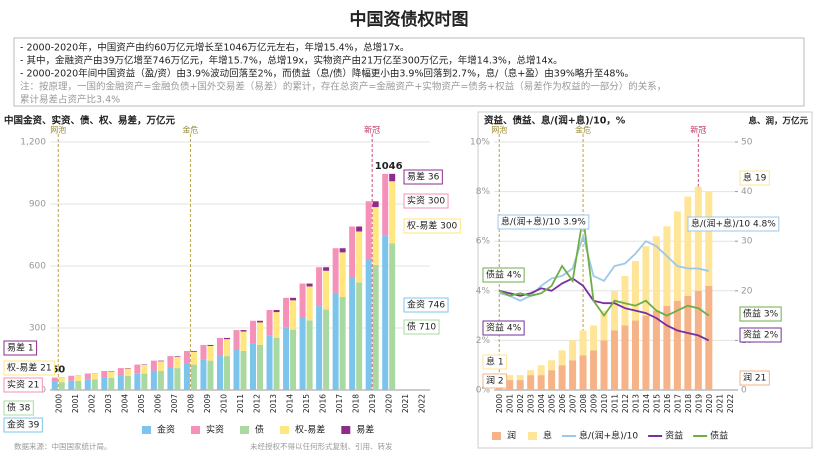  Describe the element at coordinates (240, 403) in the screenshot. I see `x-tick-label: 2011` at that location.